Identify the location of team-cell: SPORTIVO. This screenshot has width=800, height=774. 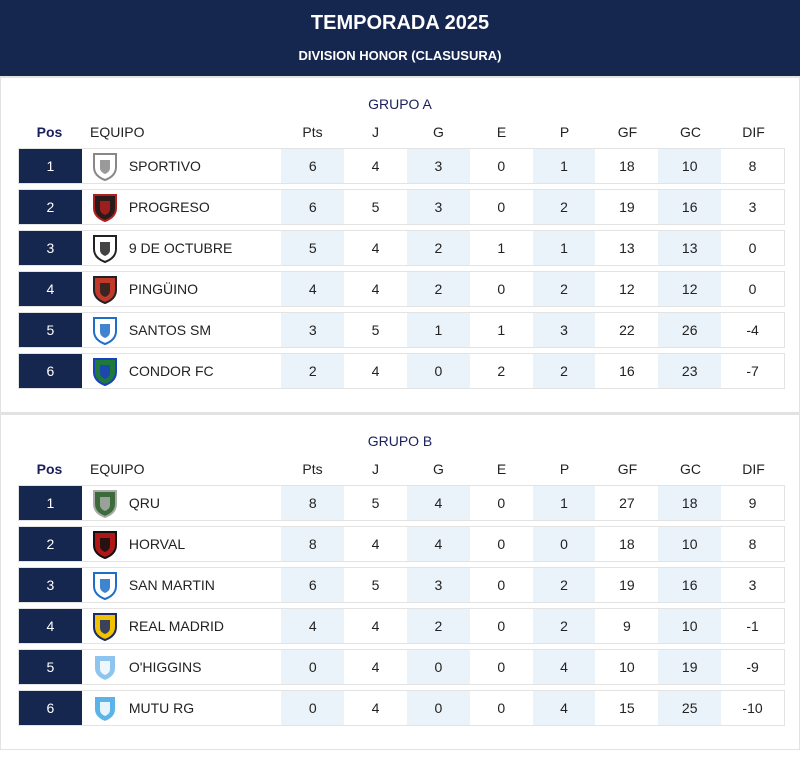
(182, 166).